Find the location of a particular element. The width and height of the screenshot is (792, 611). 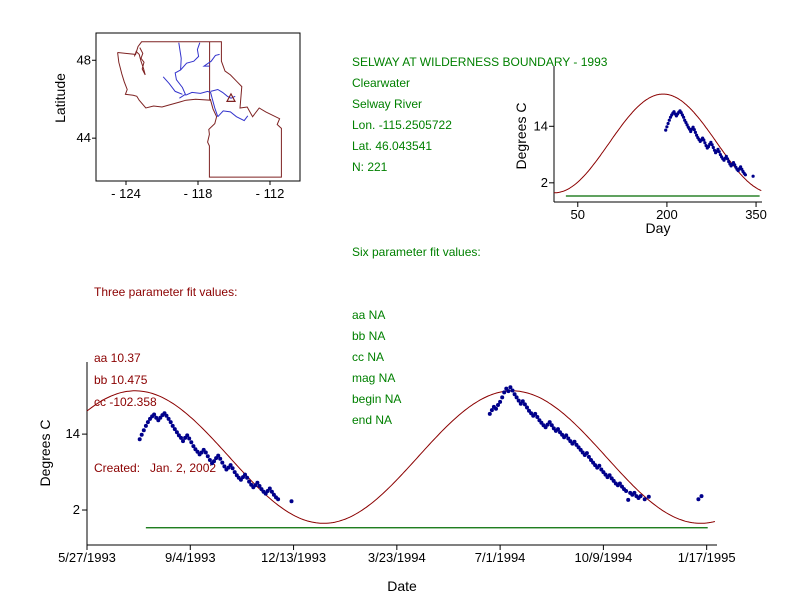

state-boundaries is located at coordinates (199, 109).